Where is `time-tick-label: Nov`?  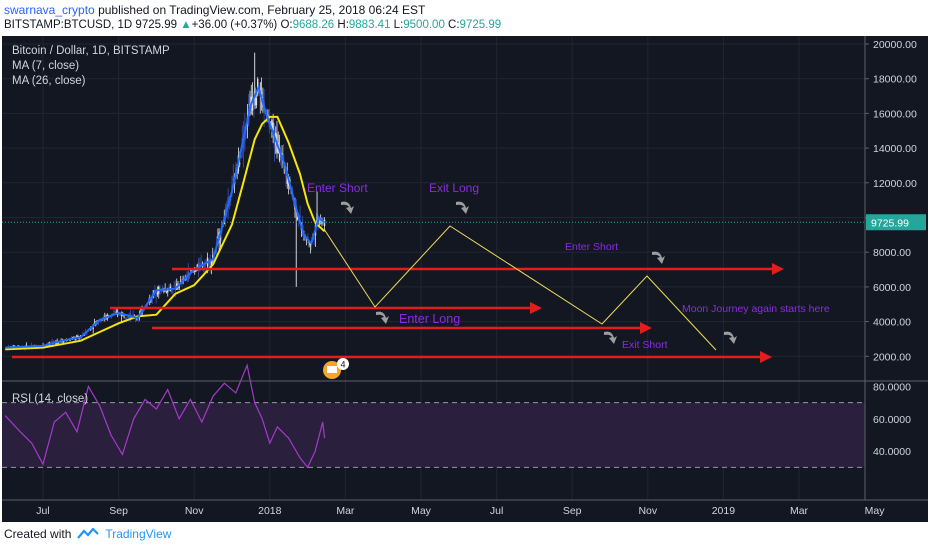 time-tick-label: Nov is located at coordinates (647, 511).